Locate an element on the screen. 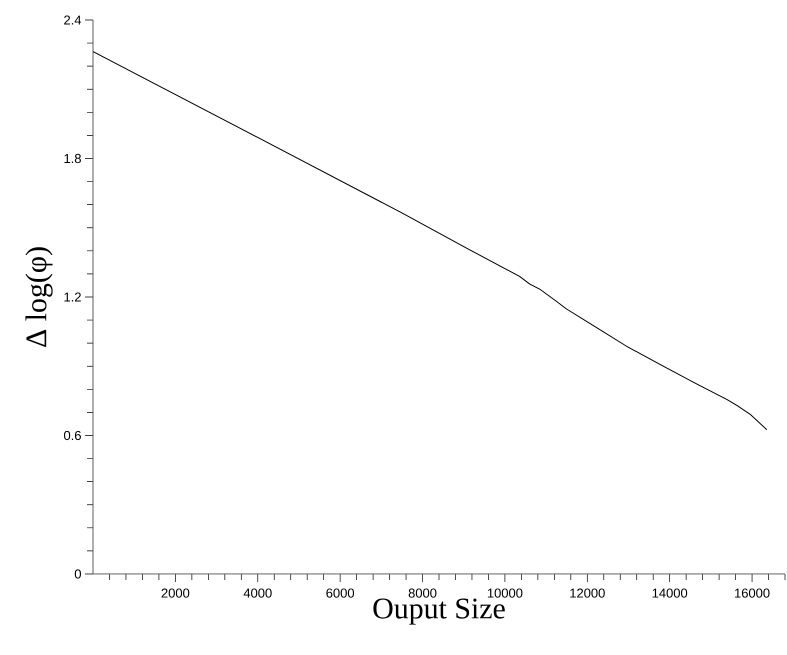 This screenshot has height=655, width=787. x-tick-label: 10000 is located at coordinates (505, 593).